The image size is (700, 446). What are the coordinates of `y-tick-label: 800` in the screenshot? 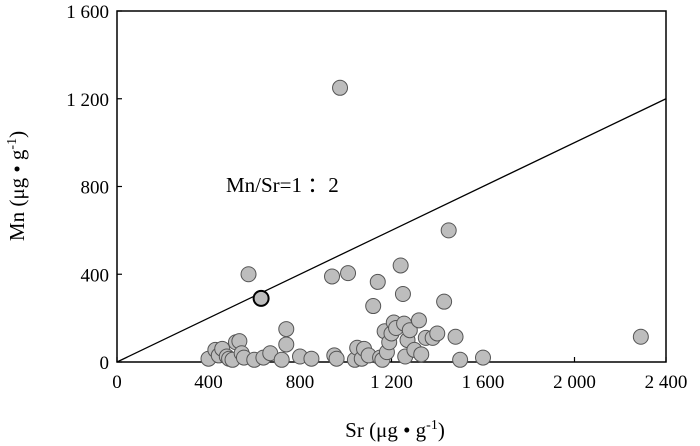 It's located at (95, 188).